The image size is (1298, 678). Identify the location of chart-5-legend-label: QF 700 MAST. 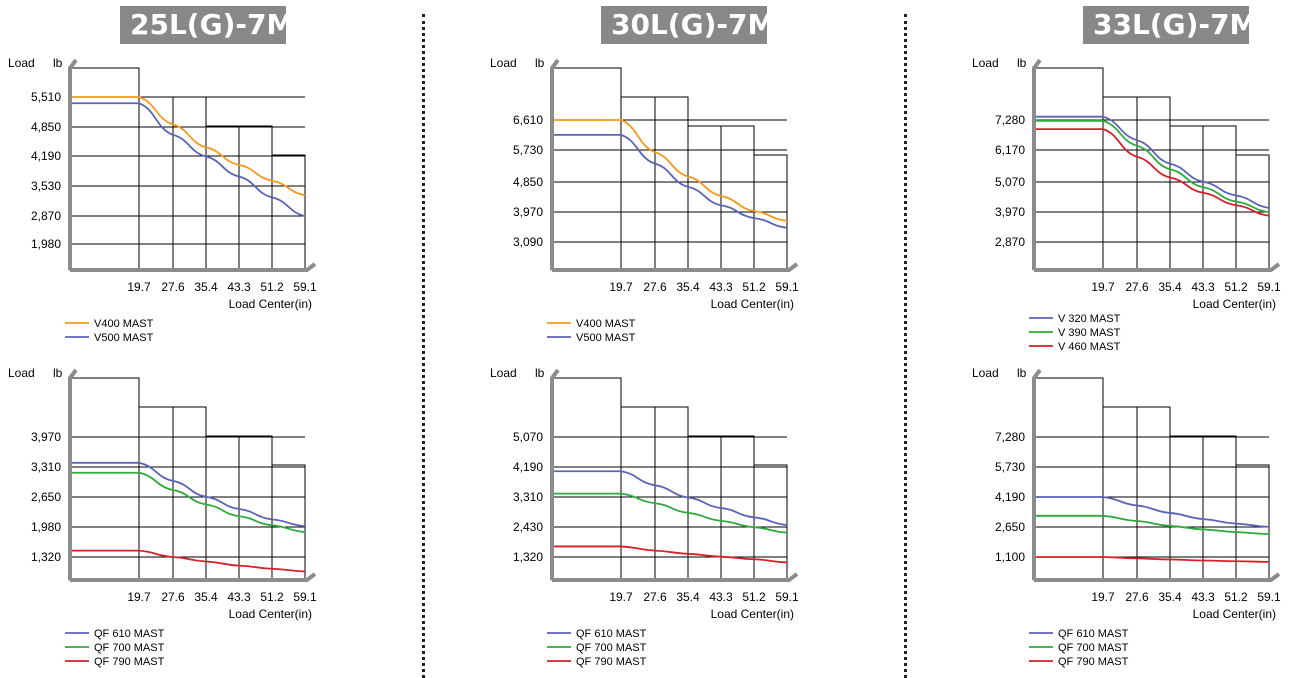
(611, 648).